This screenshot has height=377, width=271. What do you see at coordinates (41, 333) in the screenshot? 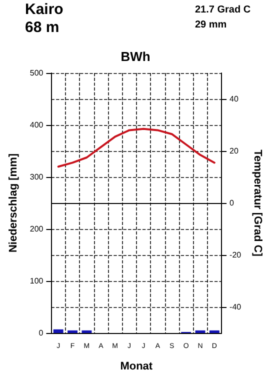
I see `y-tick-label: 0` at bounding box center [41, 333].